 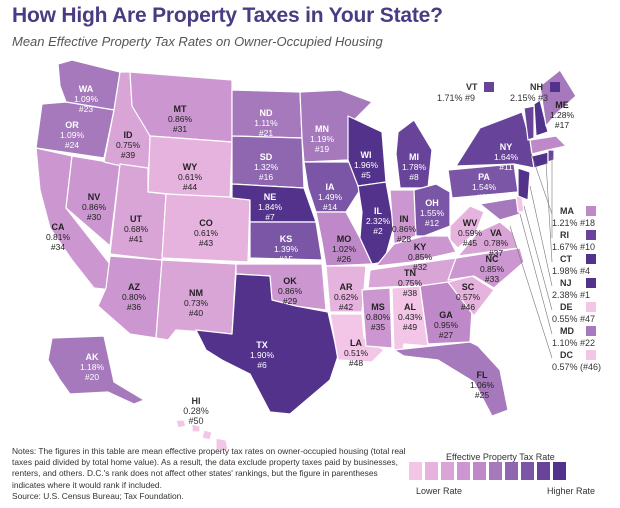 What do you see at coordinates (410, 283) in the screenshot?
I see `state-label-TN: TN 0.75% #38` at bounding box center [410, 283].